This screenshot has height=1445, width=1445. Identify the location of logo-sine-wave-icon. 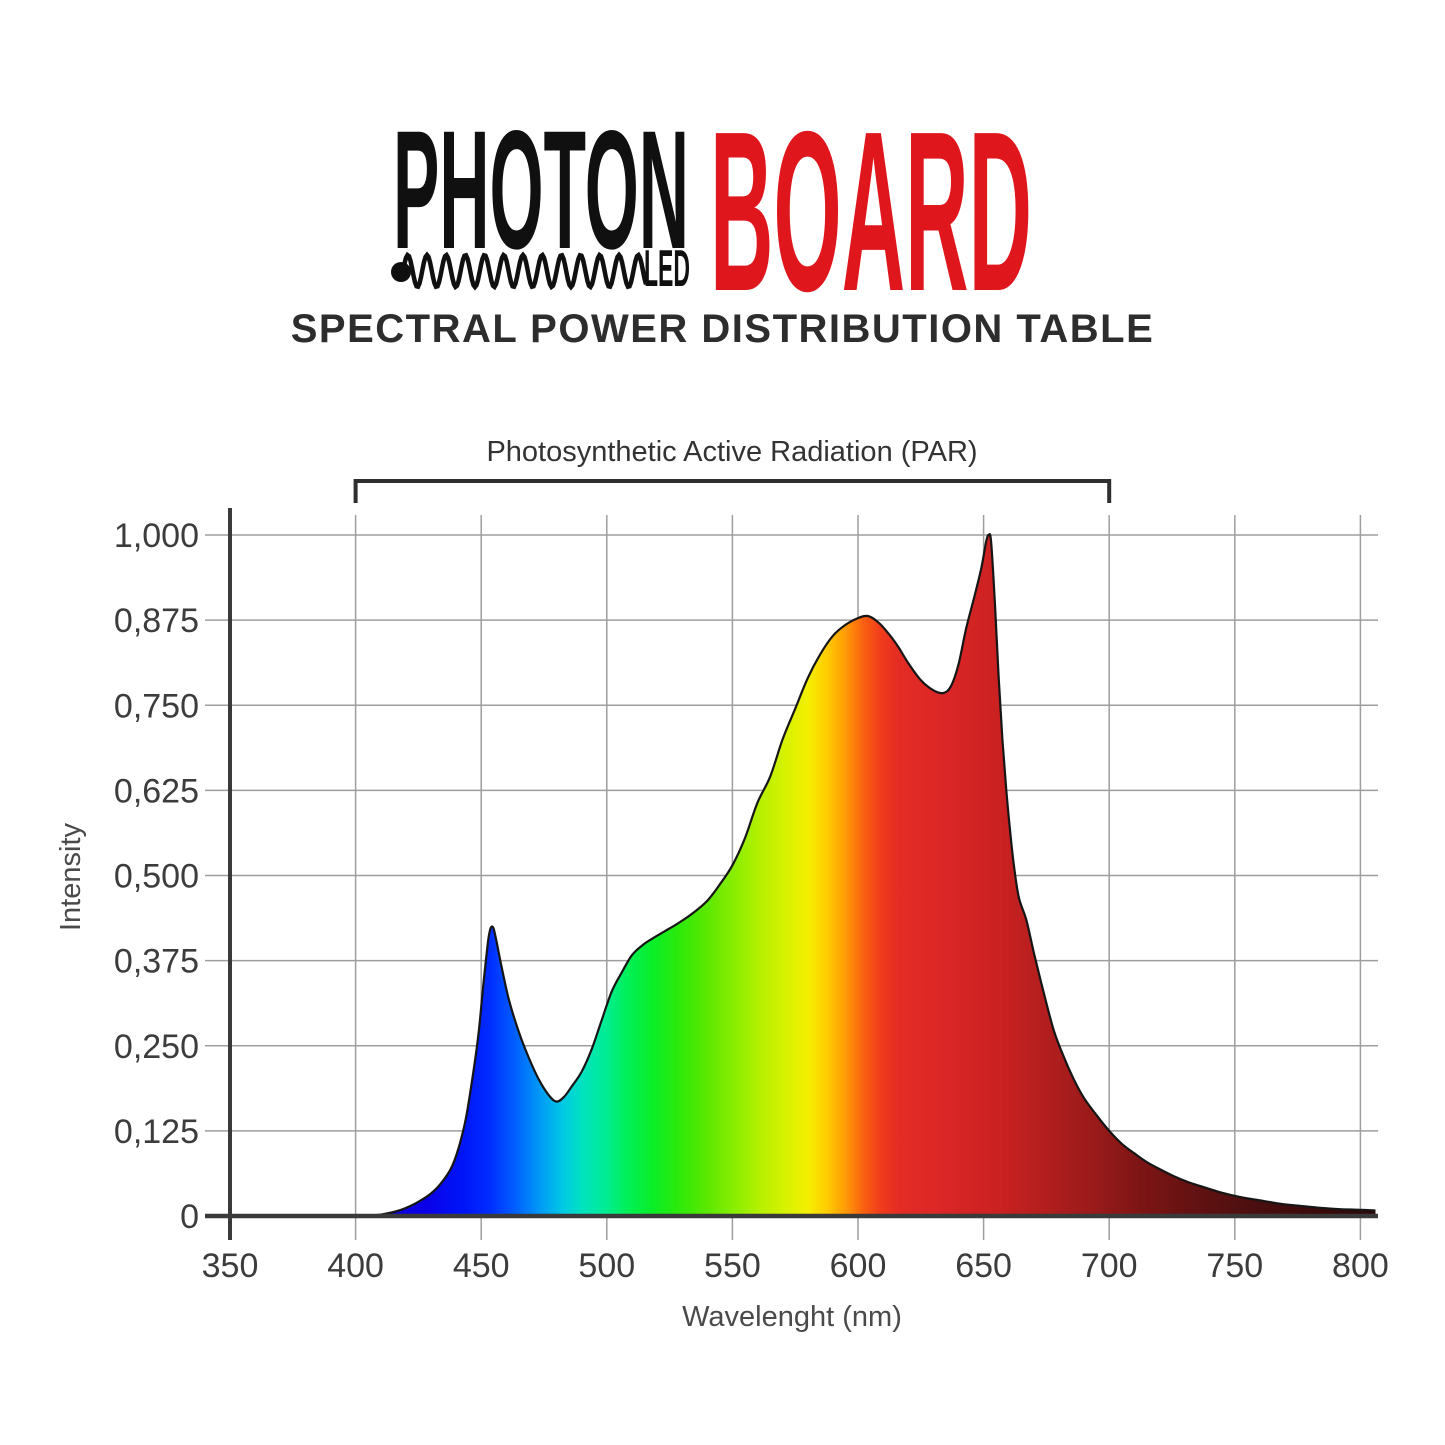
(524, 271).